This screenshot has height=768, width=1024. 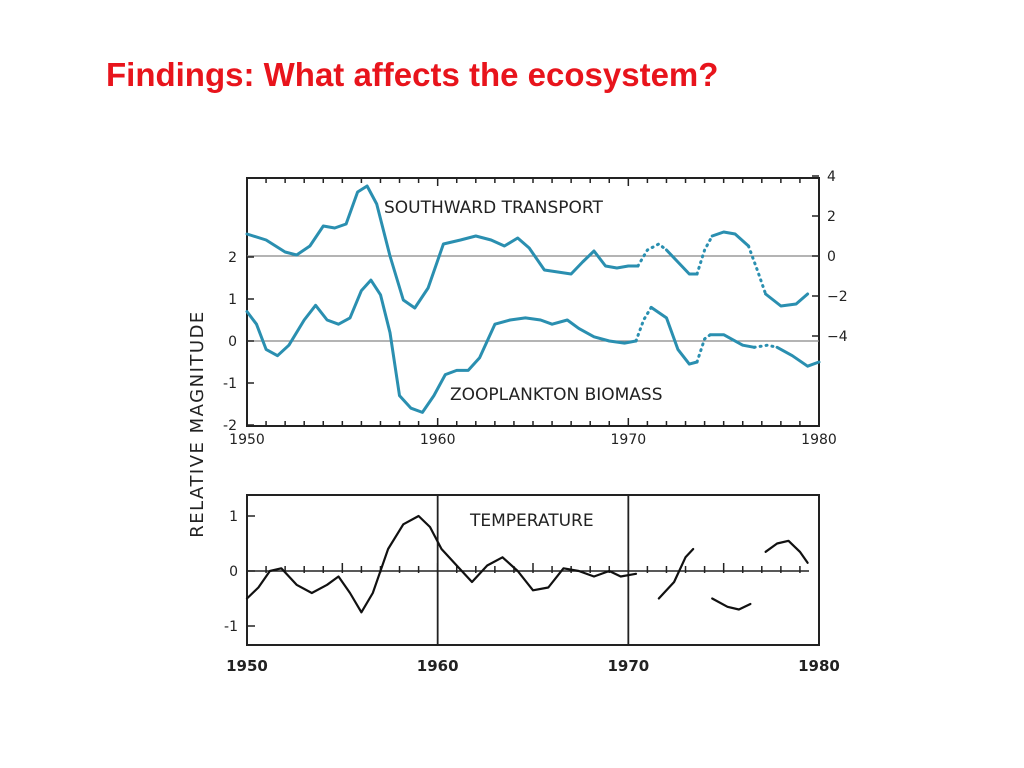 What do you see at coordinates (230, 426) in the screenshot?
I see `left-y-tick-label: -2` at bounding box center [230, 426].